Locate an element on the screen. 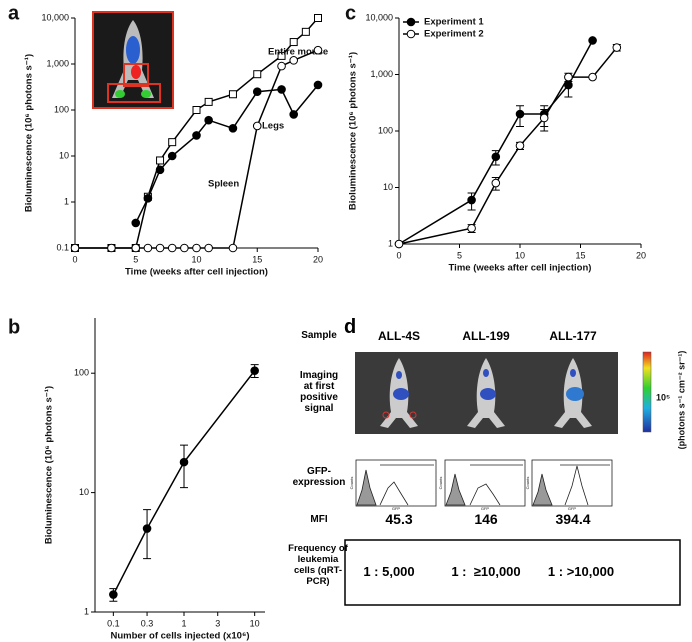 Image resolution: width=692 pixels, height=642 pixels. error-bar-line is located at coordinates (147, 534).